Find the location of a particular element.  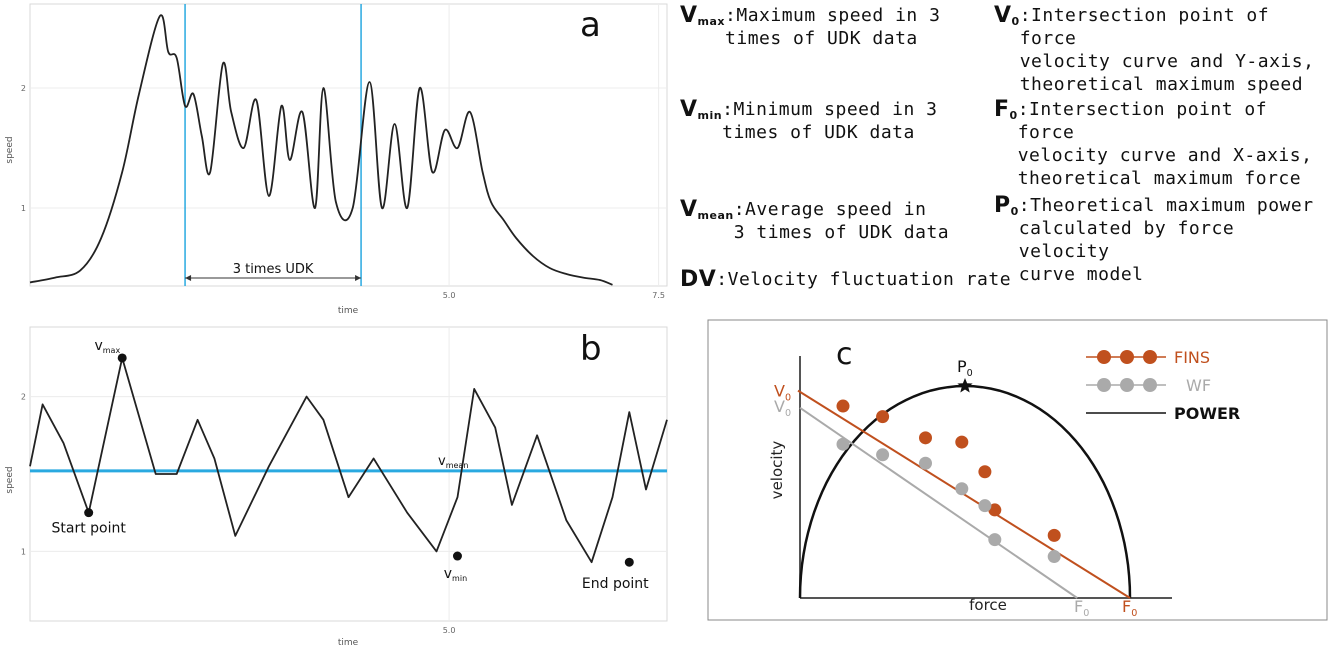

legend-vmax-text: :Maximum speed in 3 times of UDK data is located at coordinates (833, 27).